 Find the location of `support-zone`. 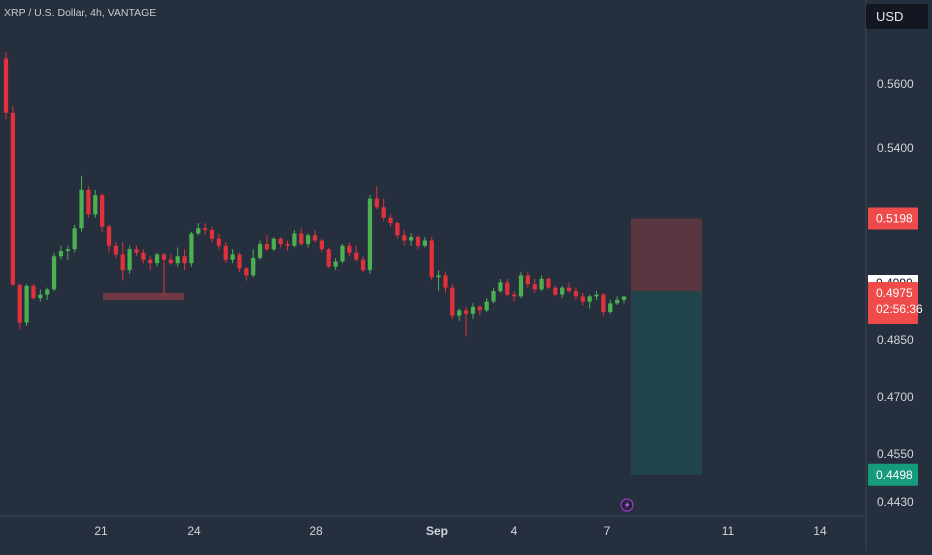

support-zone is located at coordinates (143, 296).